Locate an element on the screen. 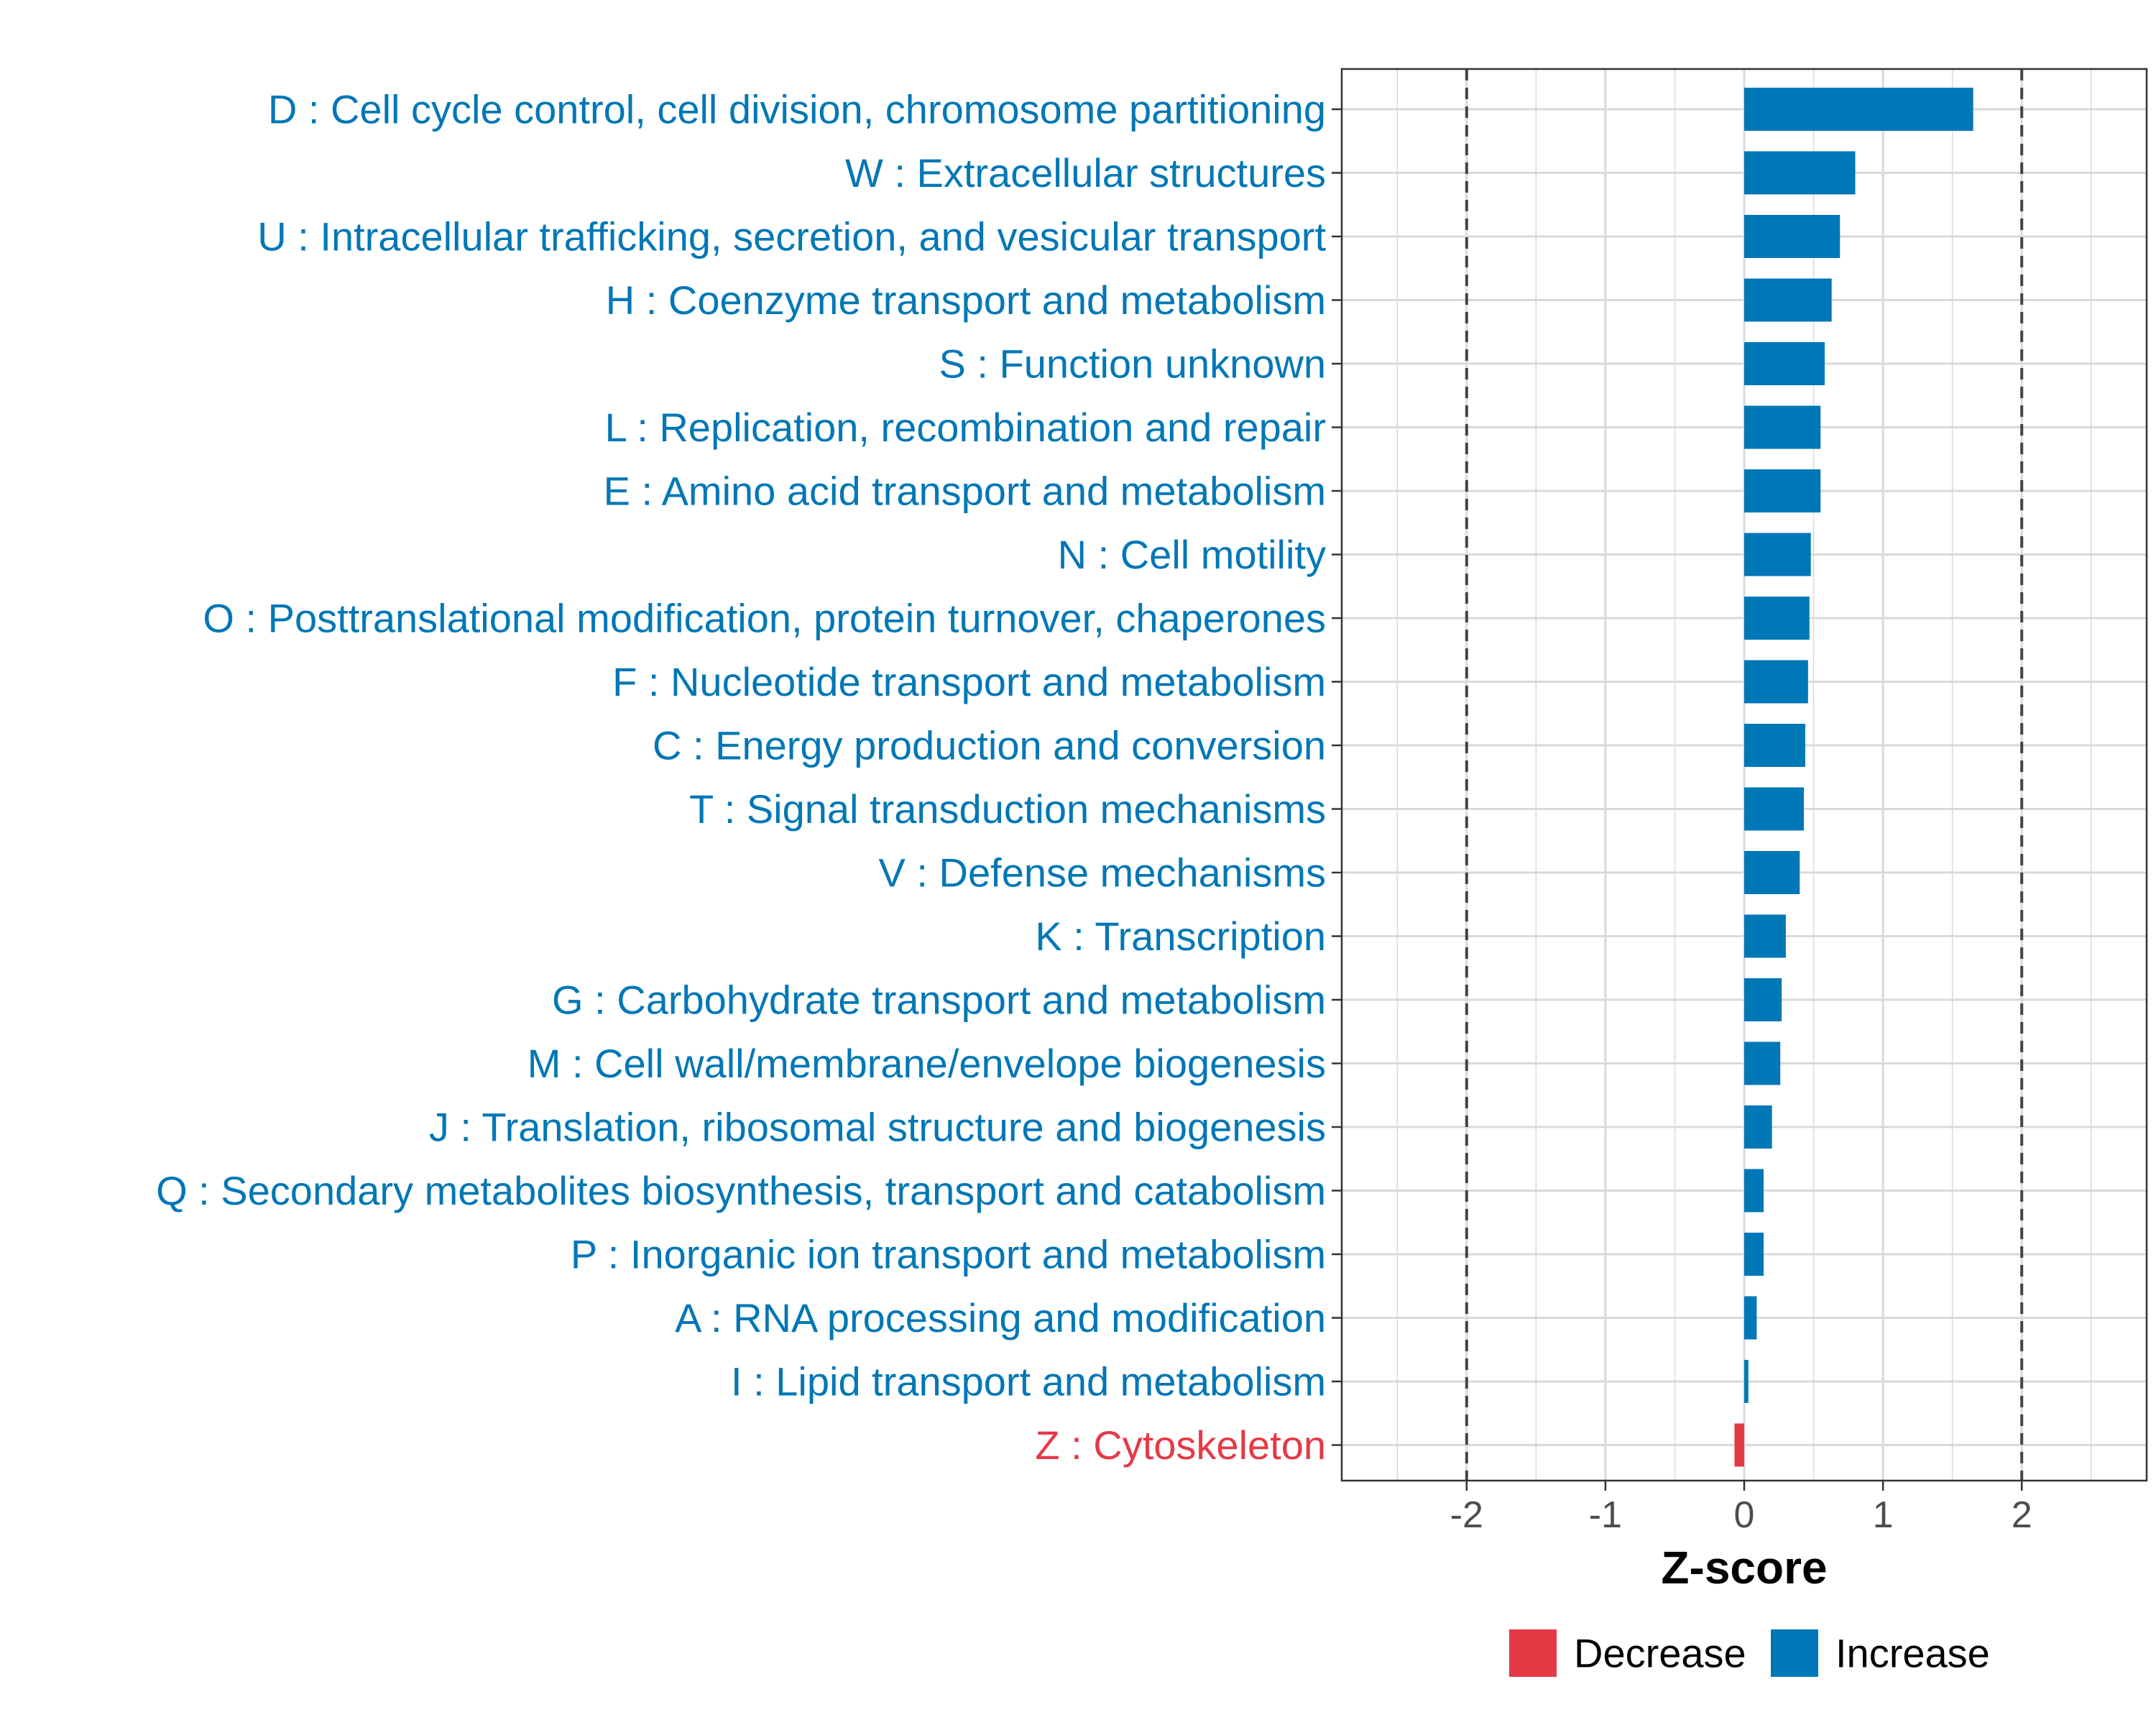 The height and width of the screenshot is (1725, 2156). category-label: V : Defense mechanisms is located at coordinates (1103, 873).